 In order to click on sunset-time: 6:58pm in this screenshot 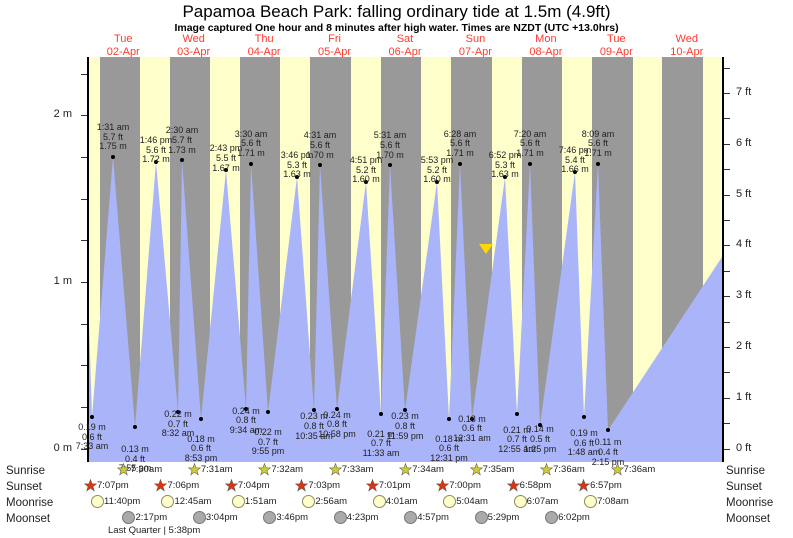, I will do `click(535, 485)`.